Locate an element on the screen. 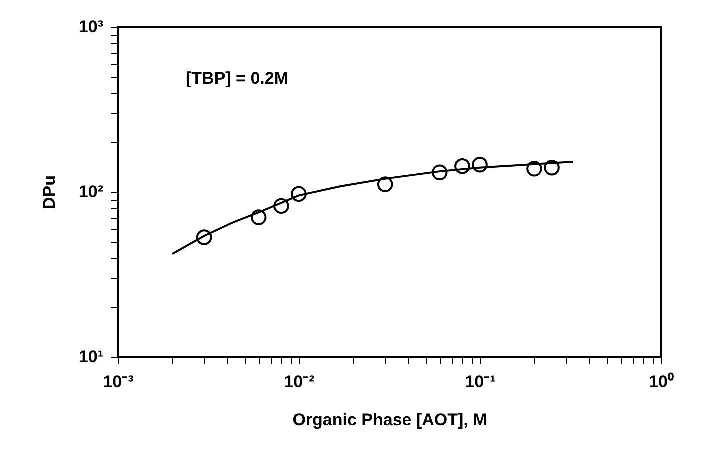 This screenshot has width=713, height=452. y-tick-label: 10³ is located at coordinates (91, 27).